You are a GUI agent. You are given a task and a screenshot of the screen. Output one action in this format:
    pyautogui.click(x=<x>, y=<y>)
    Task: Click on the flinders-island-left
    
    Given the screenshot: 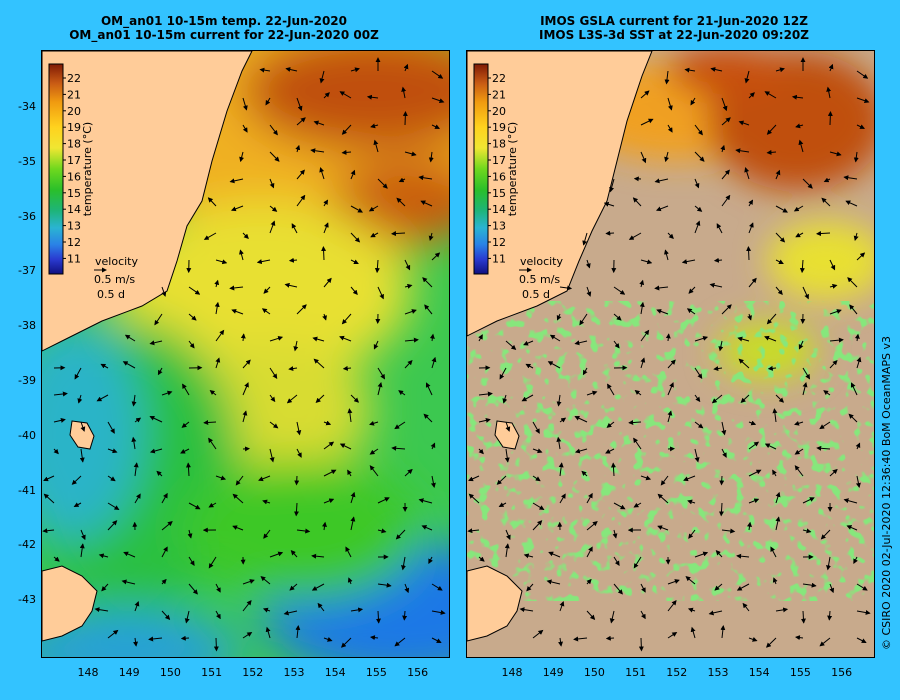 What is the action you would take?
    pyautogui.click(x=82, y=435)
    